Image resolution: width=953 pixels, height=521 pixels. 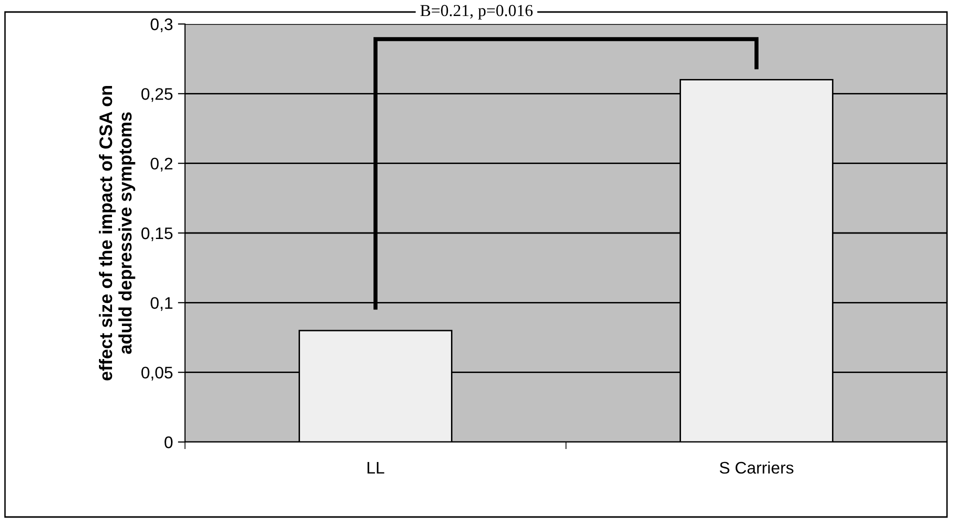 What do you see at coordinates (156, 373) in the screenshot?
I see `y-tick-label: 0,05` at bounding box center [156, 373].